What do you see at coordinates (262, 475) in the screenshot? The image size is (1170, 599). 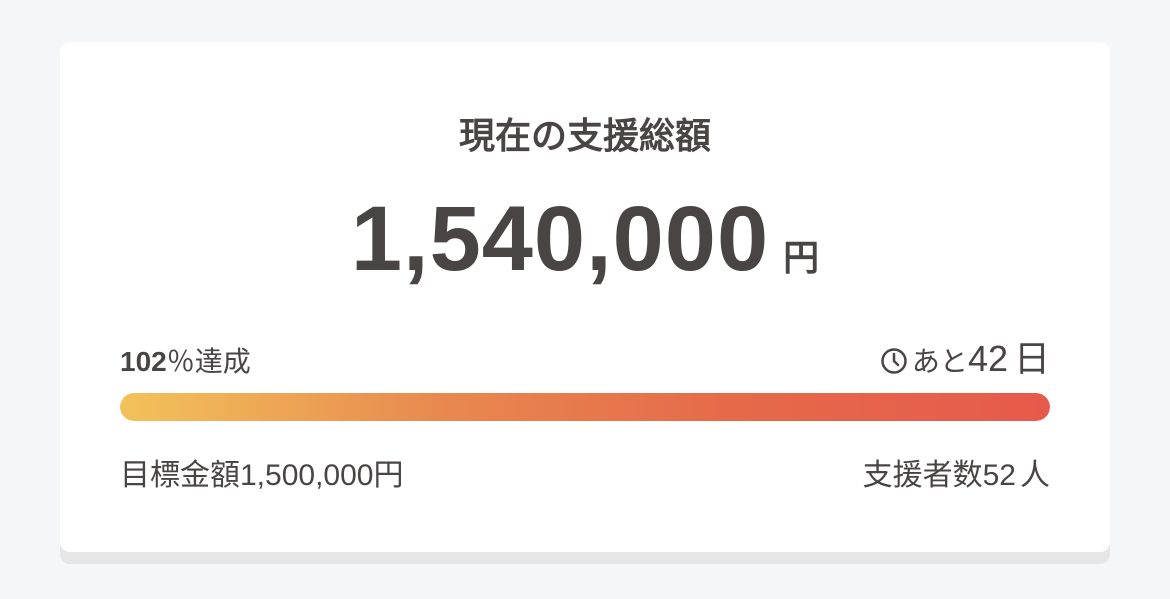 I see `goal-amount: 目標金額1,500,000円` at bounding box center [262, 475].